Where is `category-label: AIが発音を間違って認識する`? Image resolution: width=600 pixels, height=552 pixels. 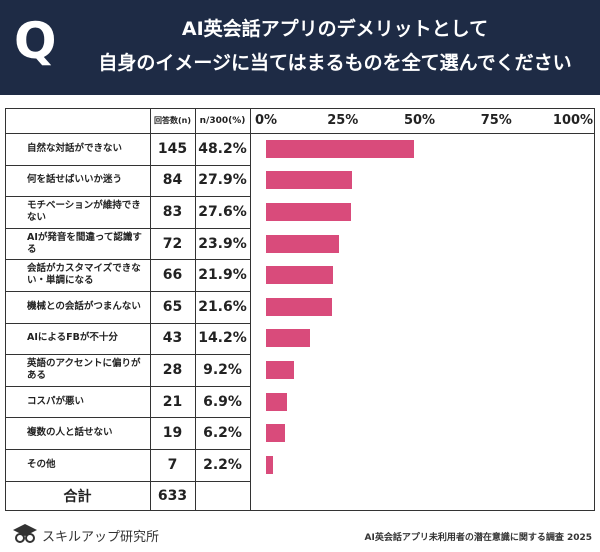
category-label: AIが発音を間違って認識する is located at coordinates (84, 243).